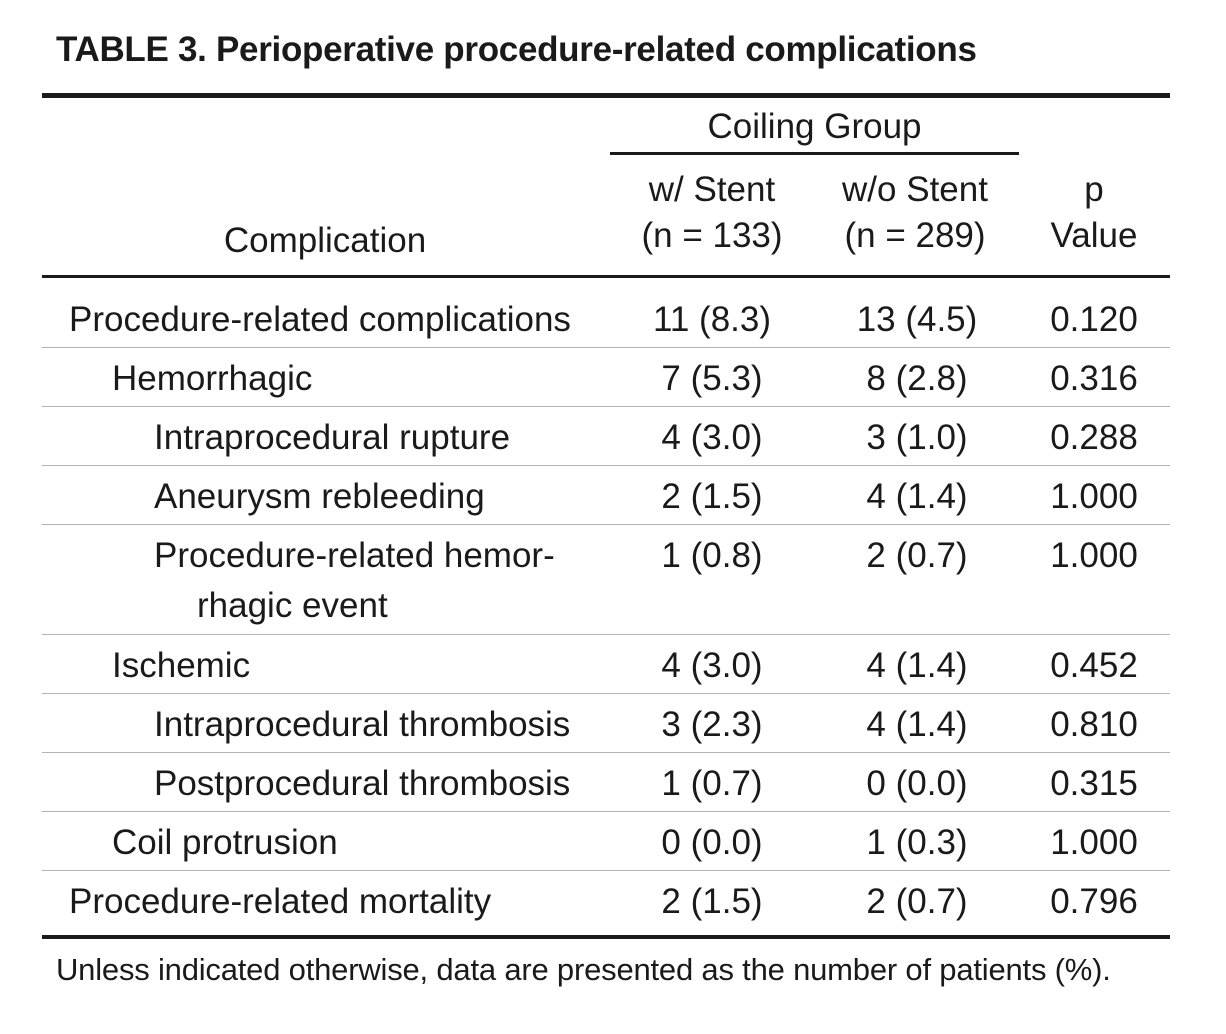 This screenshot has height=1034, width=1226. Describe the element at coordinates (712, 555) in the screenshot. I see `with-stent-value: 1 (0.8)` at that location.